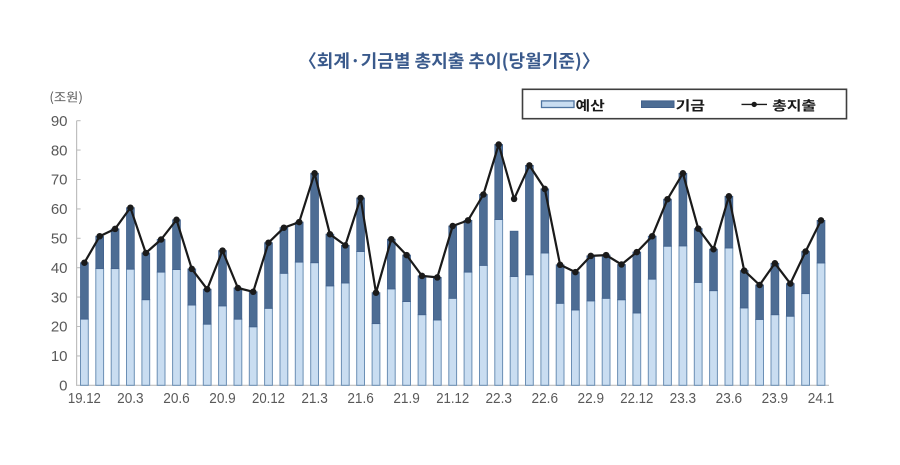  Describe the element at coordinates (176, 399) in the screenshot. I see `svg-text: 20.6` at that location.